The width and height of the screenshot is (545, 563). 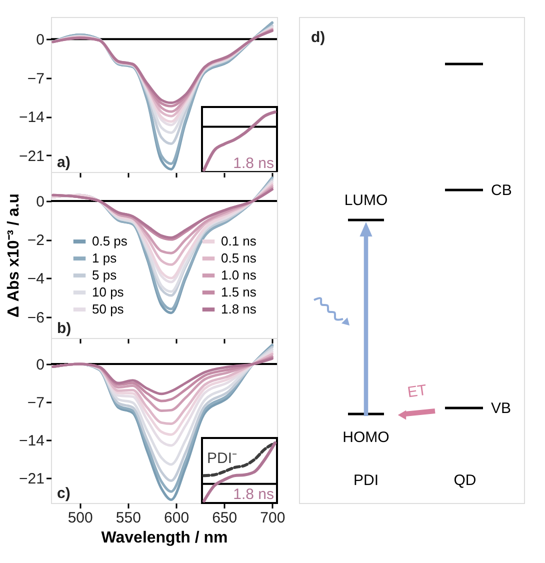 I want to click on y-tick-label: −2, so click(x=35, y=241).